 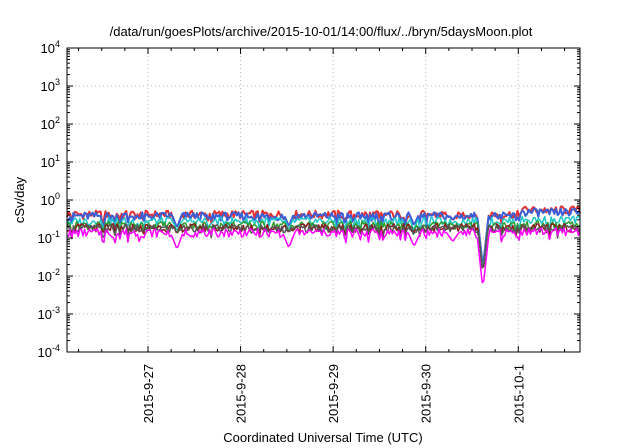 What do you see at coordinates (19, 199) in the screenshot?
I see `y-axis-label: cSv/day` at bounding box center [19, 199].